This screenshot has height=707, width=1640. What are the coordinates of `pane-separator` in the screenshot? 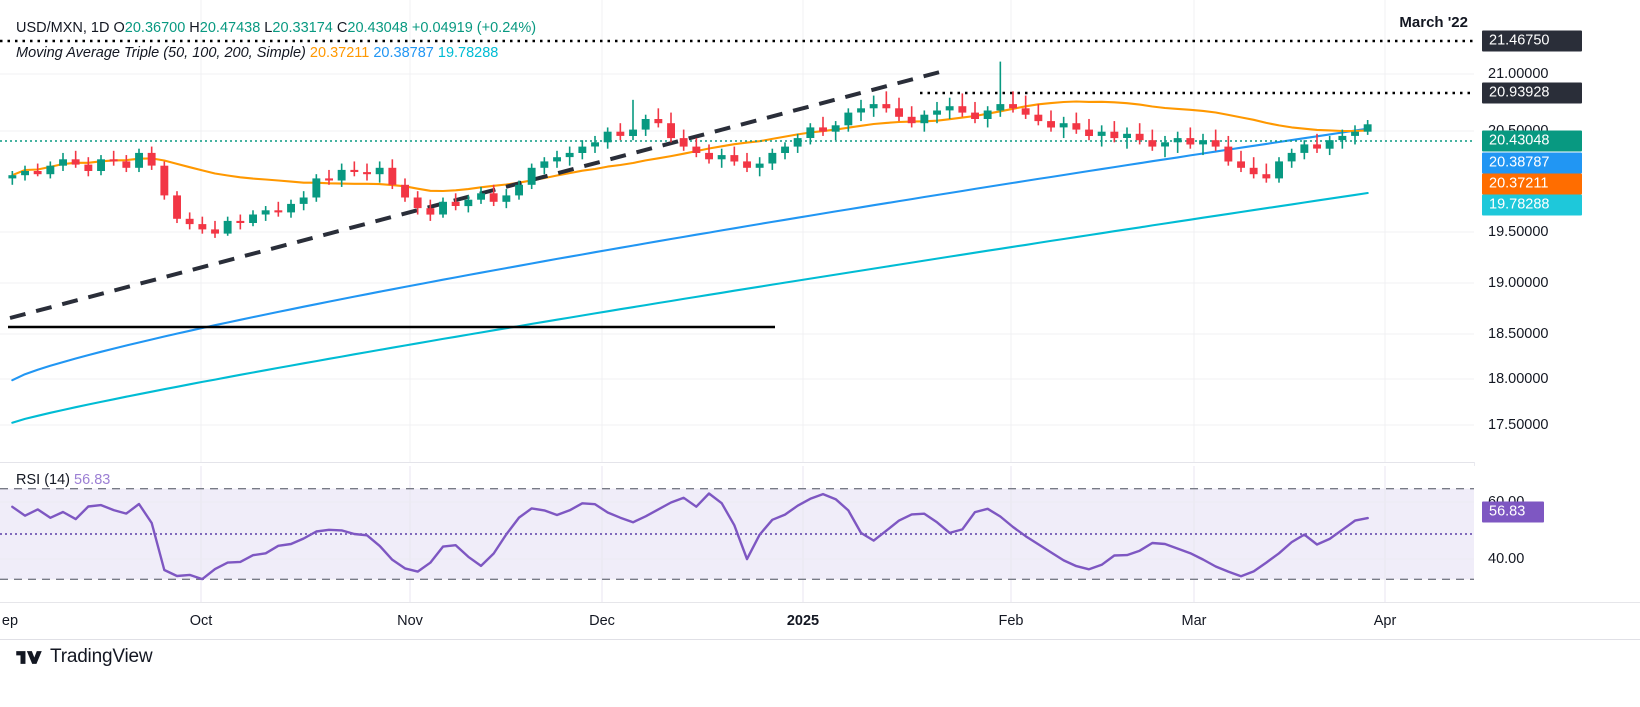 It's located at (737, 462).